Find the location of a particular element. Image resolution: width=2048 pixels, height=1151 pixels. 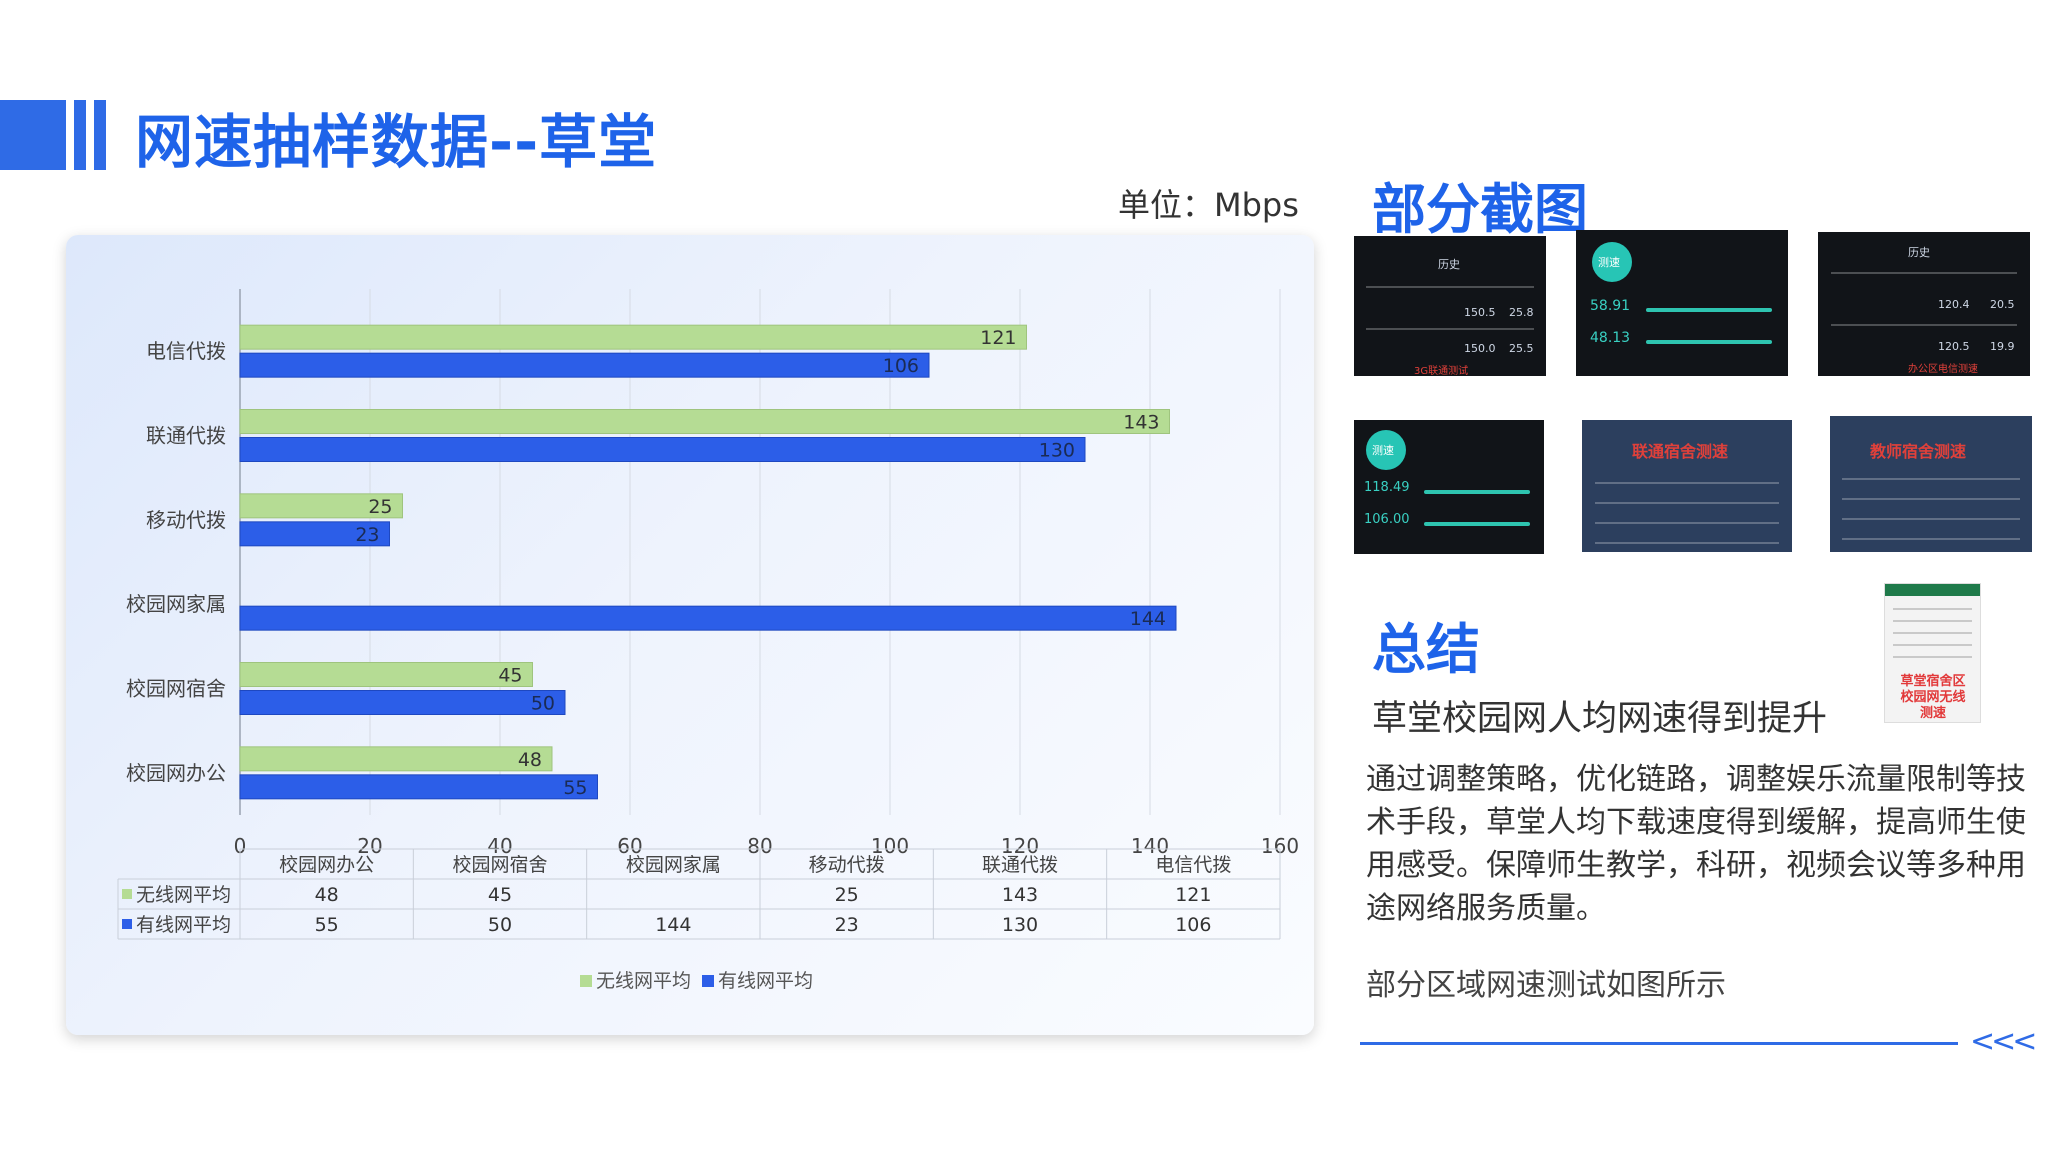

table-column-header: 校园网办公 is located at coordinates (326, 865).